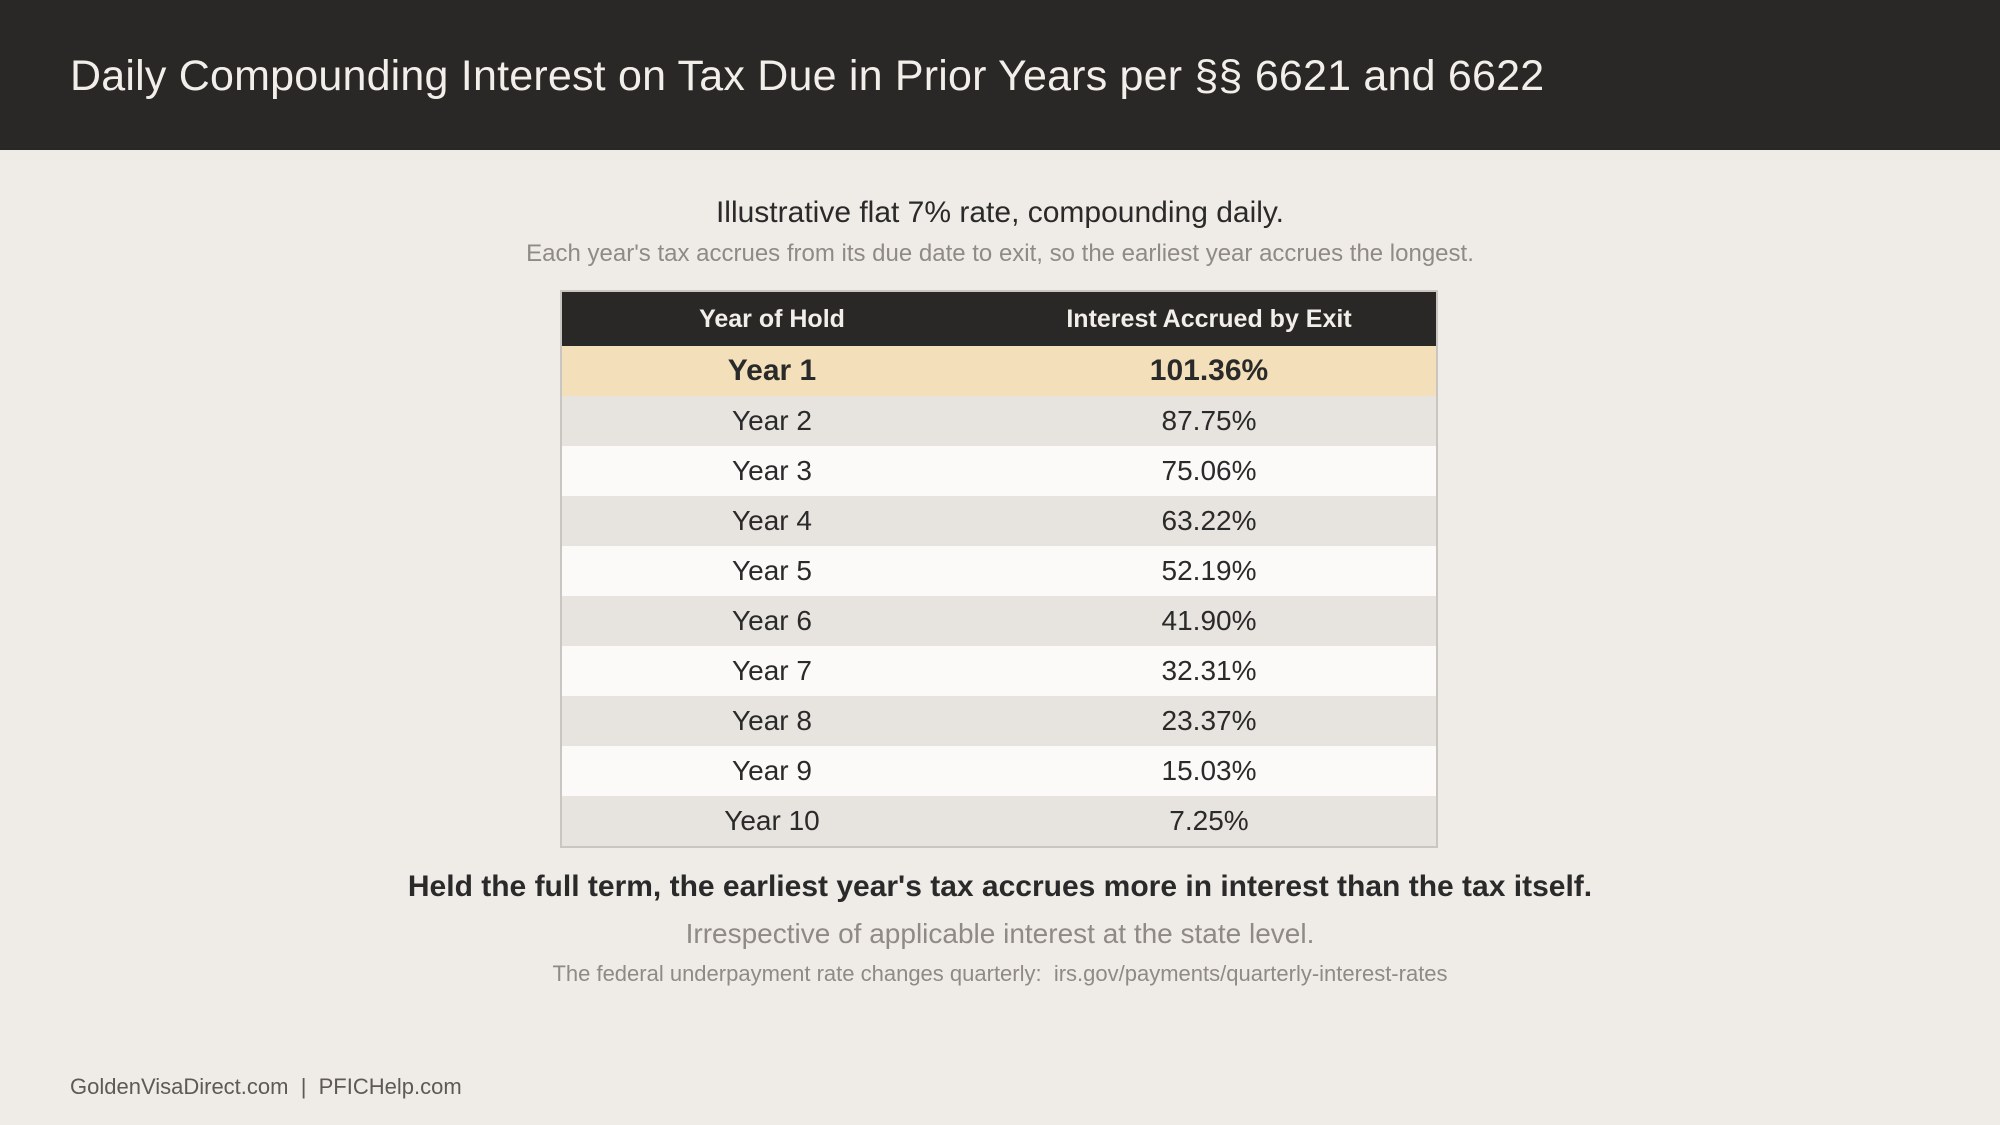 The image size is (2000, 1125). Describe the element at coordinates (1209, 770) in the screenshot. I see `interest-cell: 15.03%` at that location.